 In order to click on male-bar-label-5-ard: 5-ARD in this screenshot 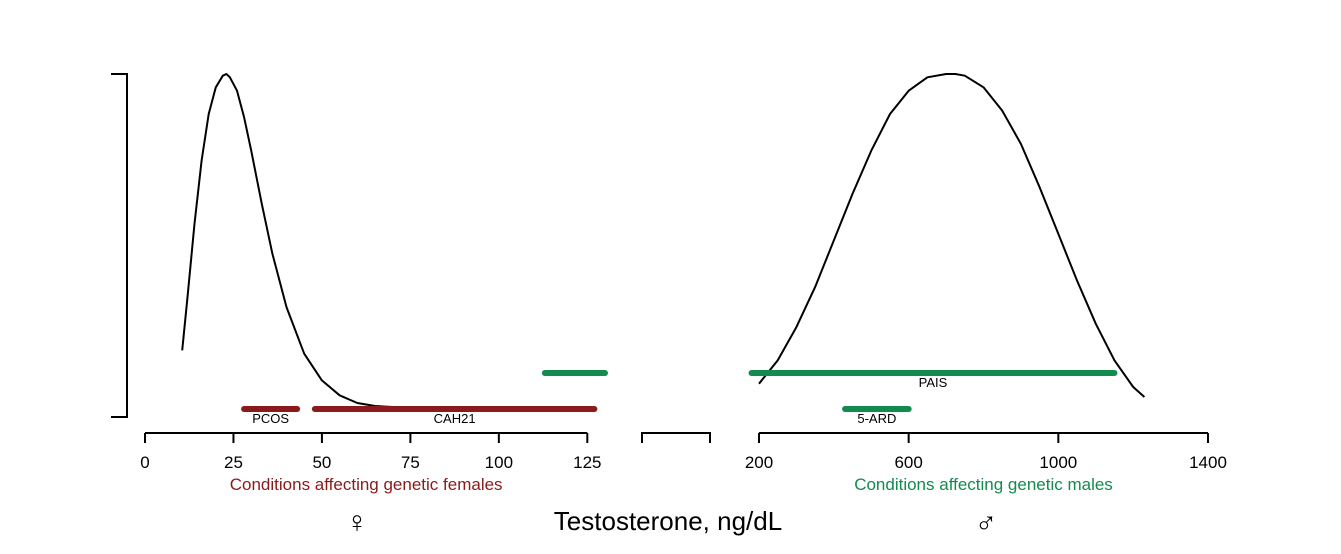, I will do `click(876, 418)`.